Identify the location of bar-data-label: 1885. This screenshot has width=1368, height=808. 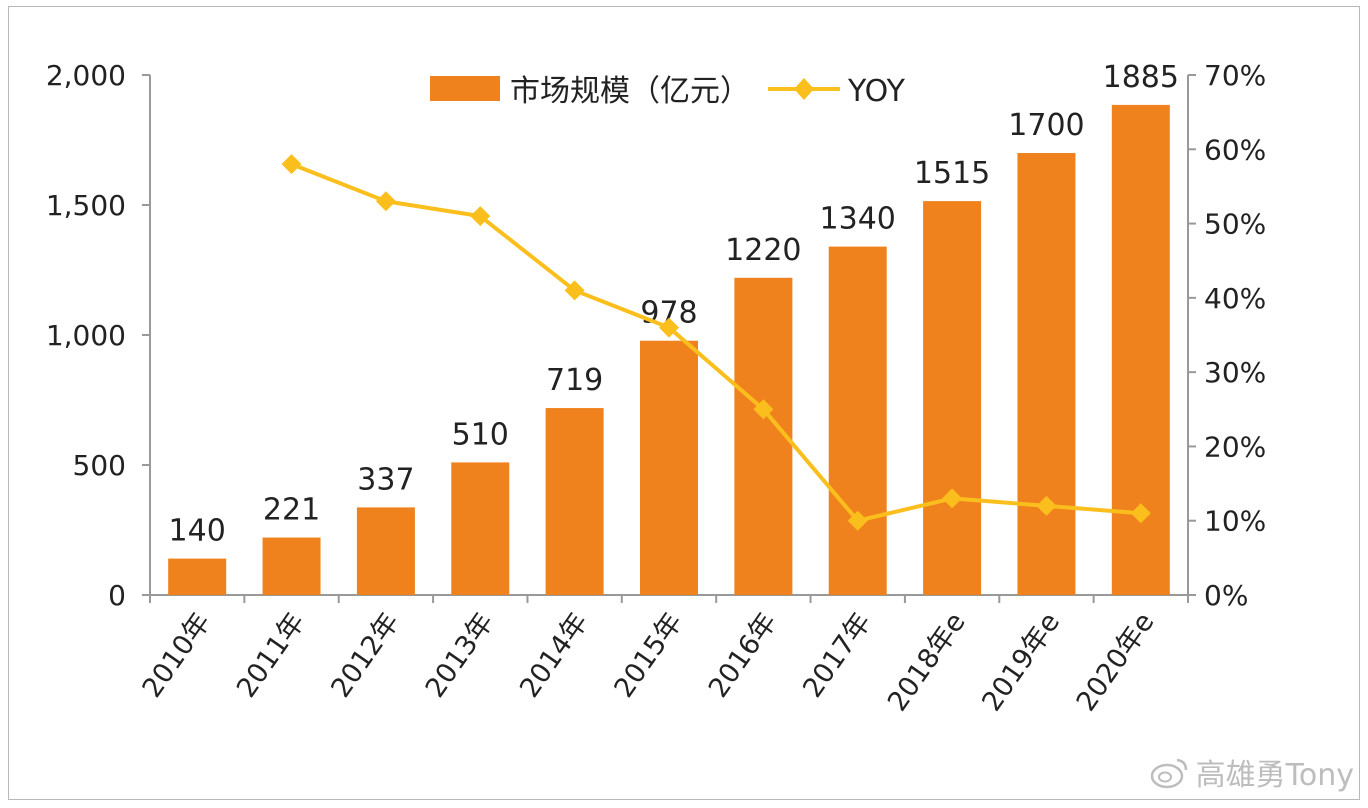
(1141, 77).